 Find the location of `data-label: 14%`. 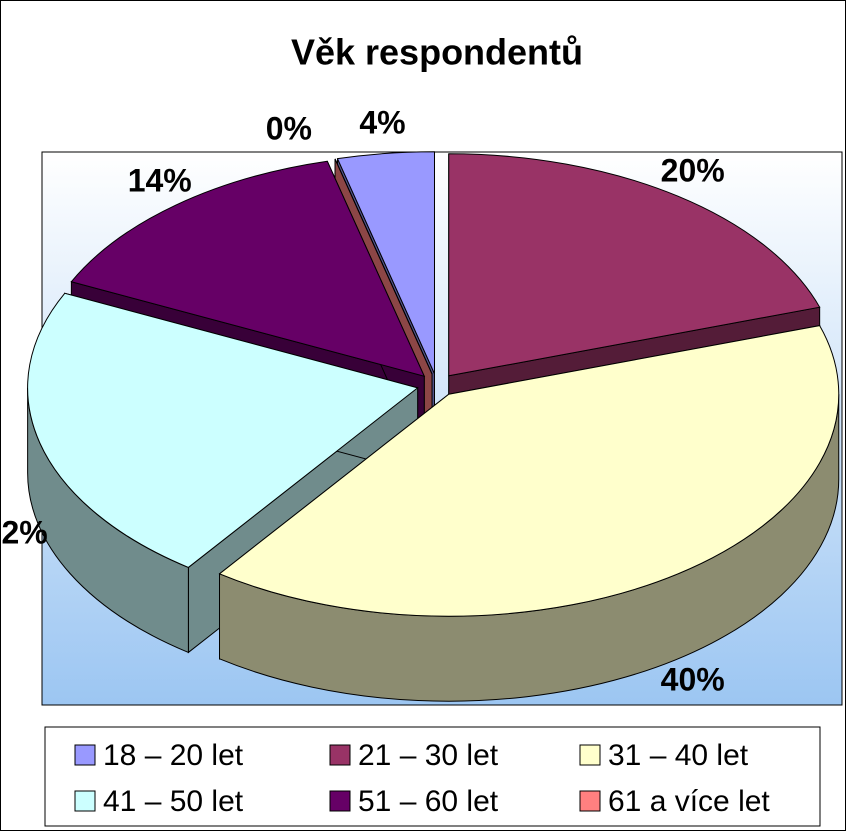

data-label: 14% is located at coordinates (160, 181).